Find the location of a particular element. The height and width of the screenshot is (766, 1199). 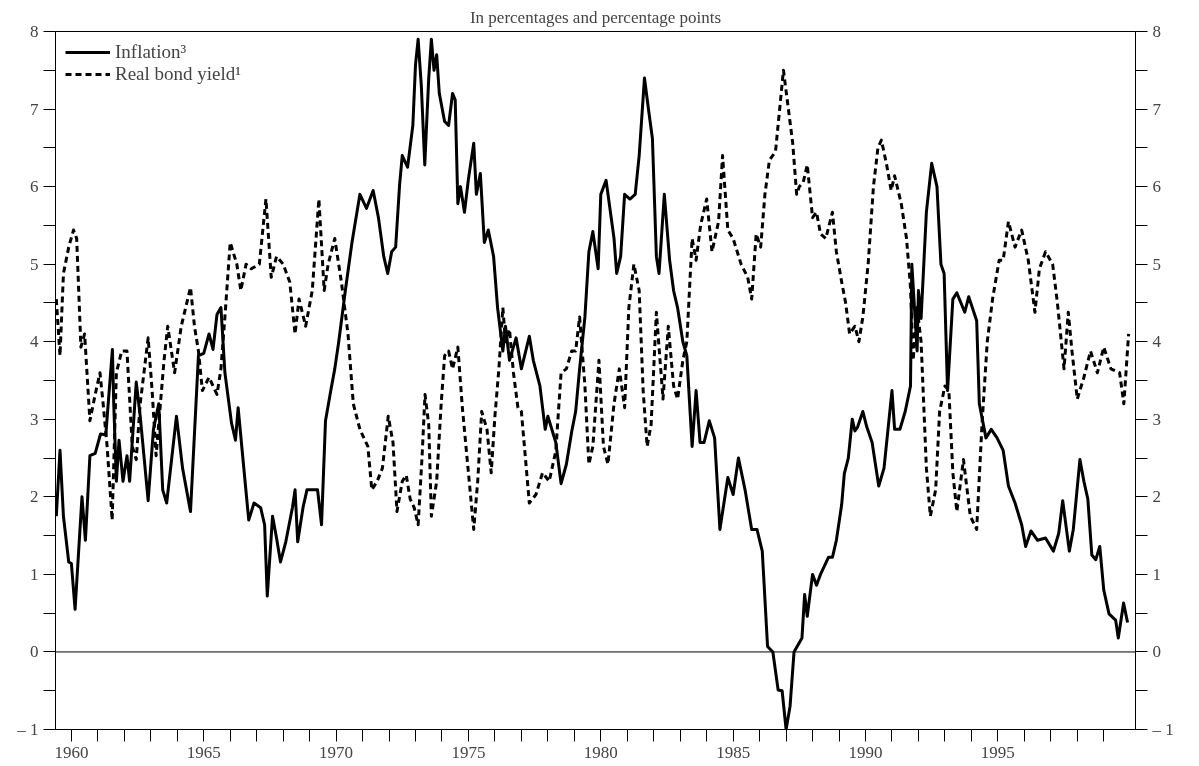

x-tick-label: 1995 is located at coordinates (997, 752).